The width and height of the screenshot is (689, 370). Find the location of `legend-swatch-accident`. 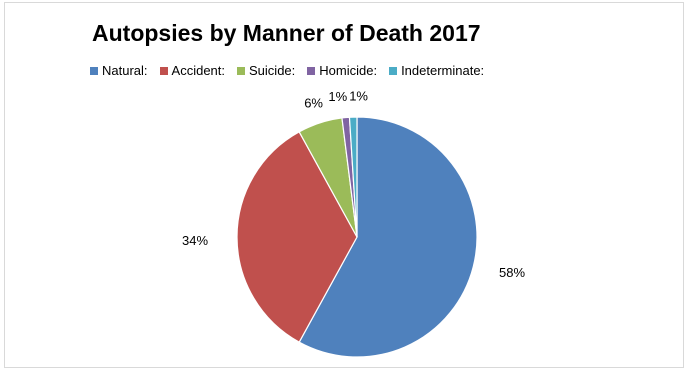

legend-swatch-accident is located at coordinates (163, 70).